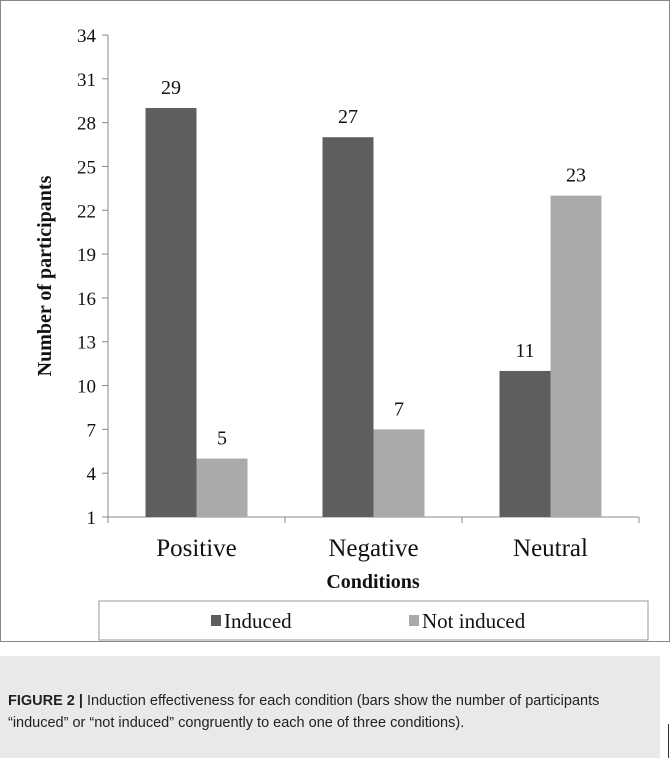  I want to click on y-axis-title: Number of participants, so click(45, 275).